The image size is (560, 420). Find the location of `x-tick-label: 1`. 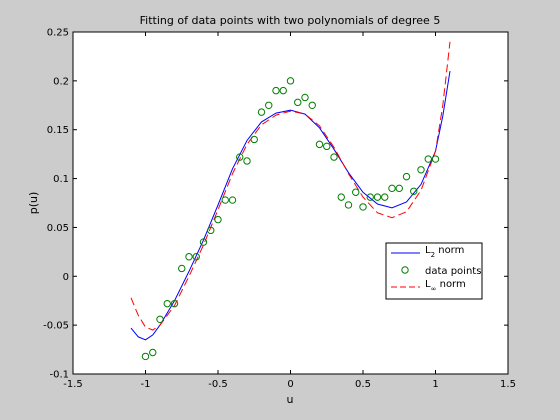

x-tick-label: 1 is located at coordinates (435, 384).